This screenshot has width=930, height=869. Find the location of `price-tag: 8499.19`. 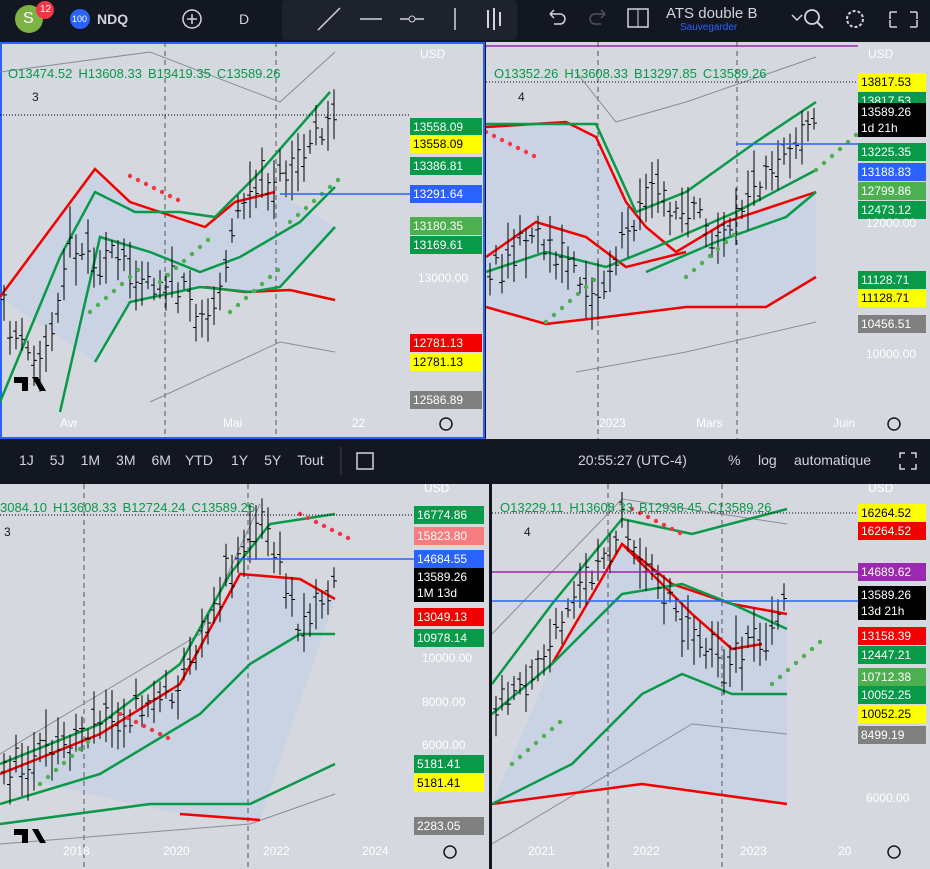

price-tag: 8499.19 is located at coordinates (892, 735).